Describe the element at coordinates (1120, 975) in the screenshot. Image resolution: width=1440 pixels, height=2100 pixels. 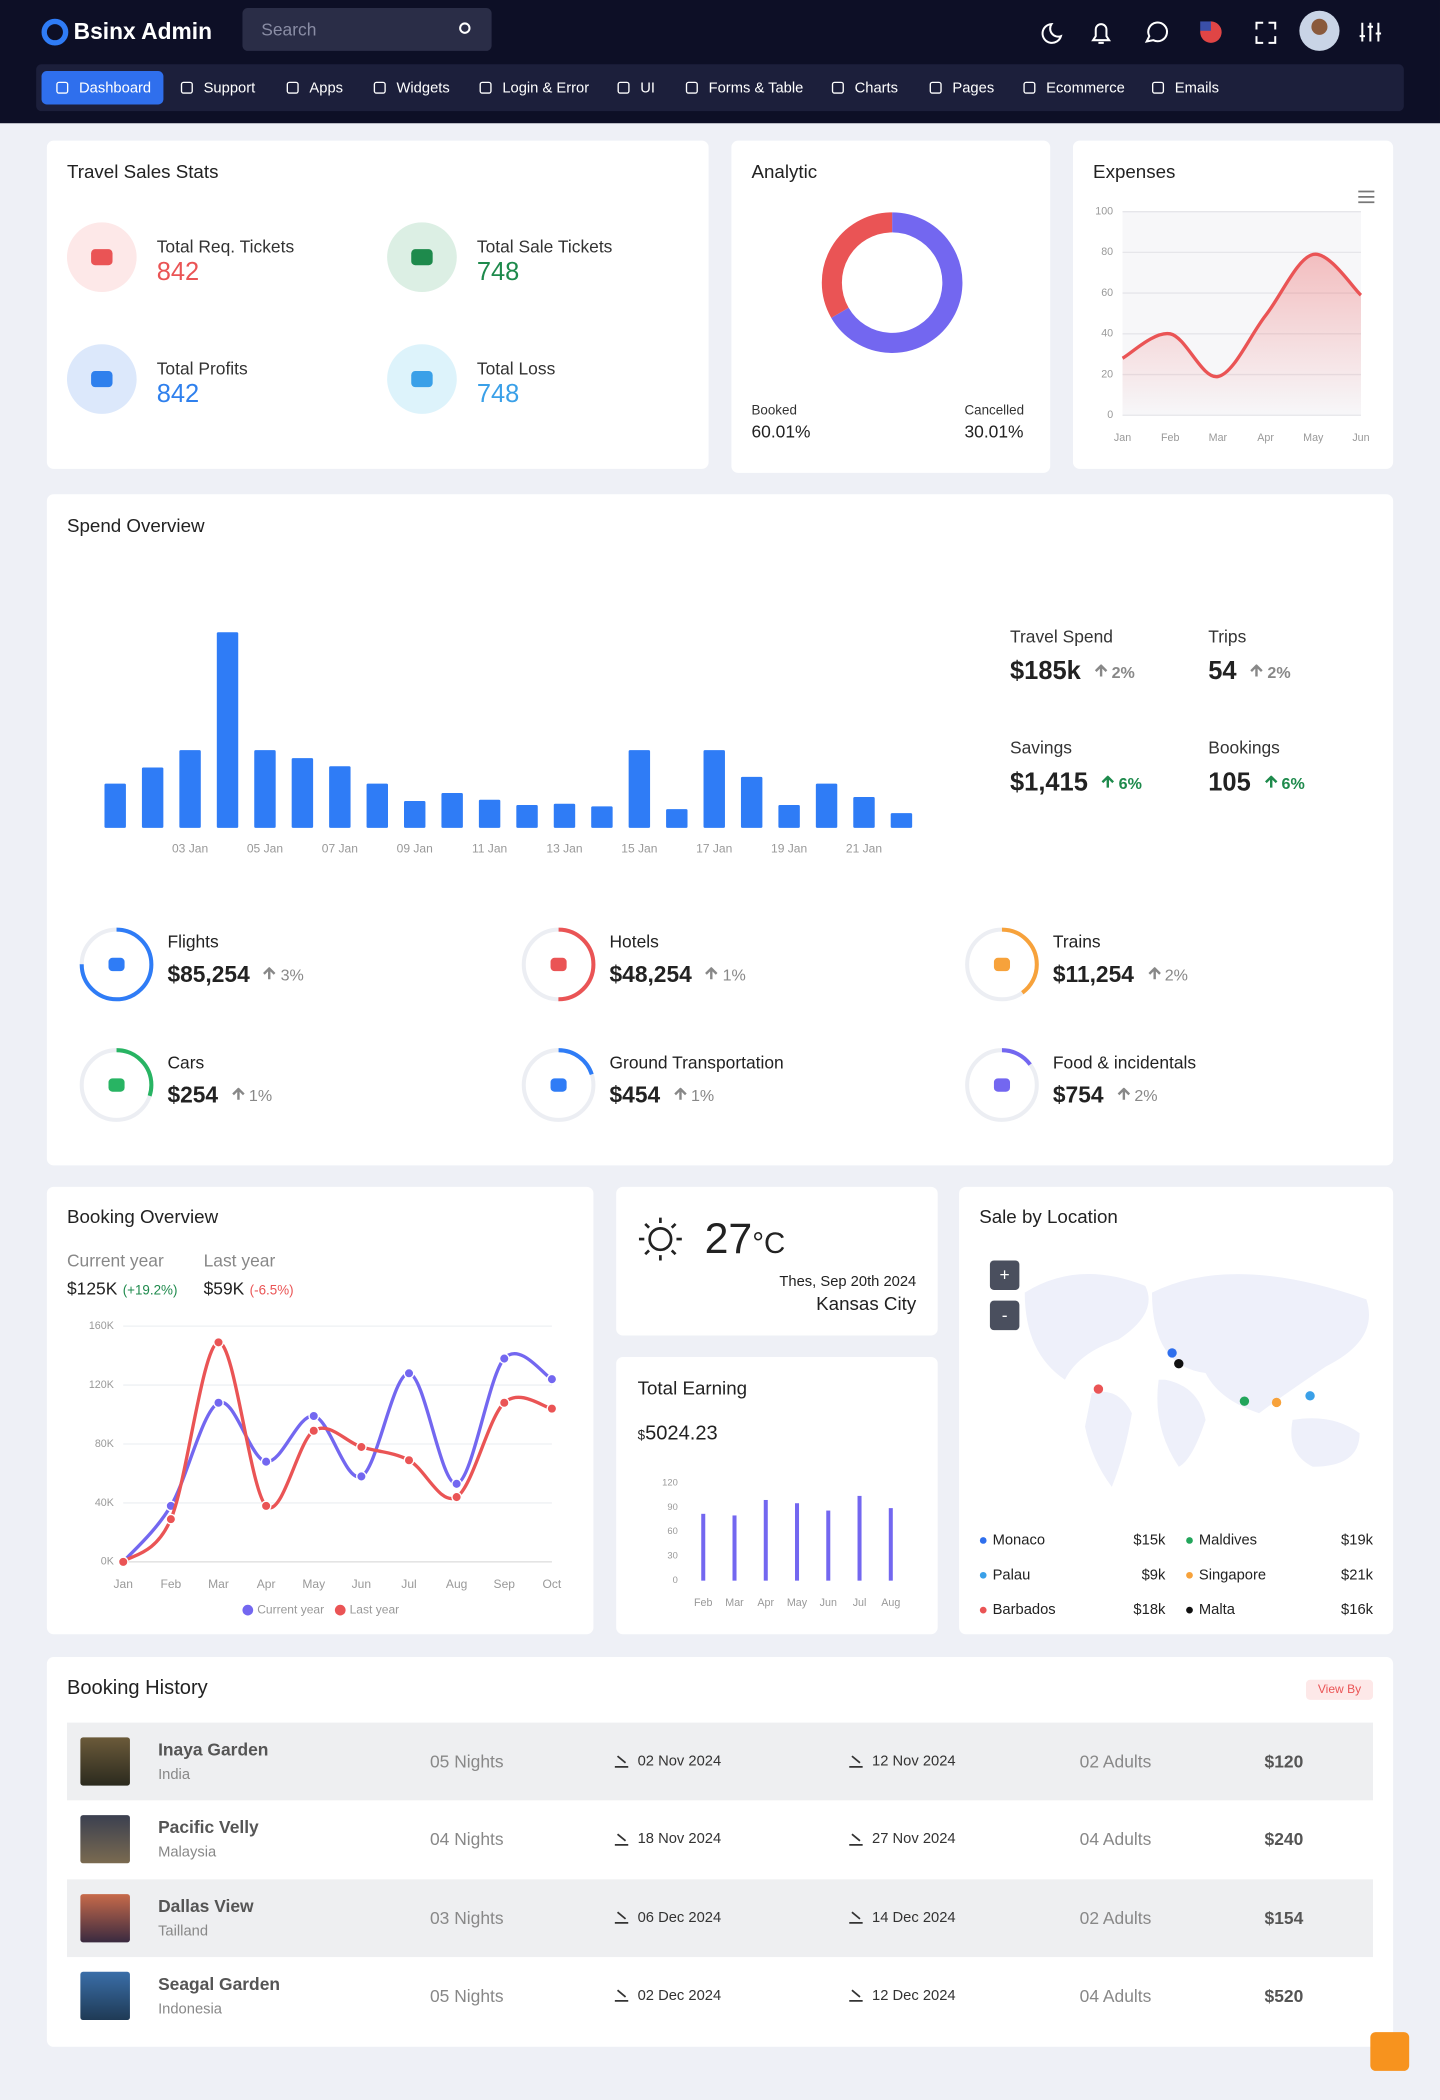
I see `category-row: $11,254 2%` at that location.